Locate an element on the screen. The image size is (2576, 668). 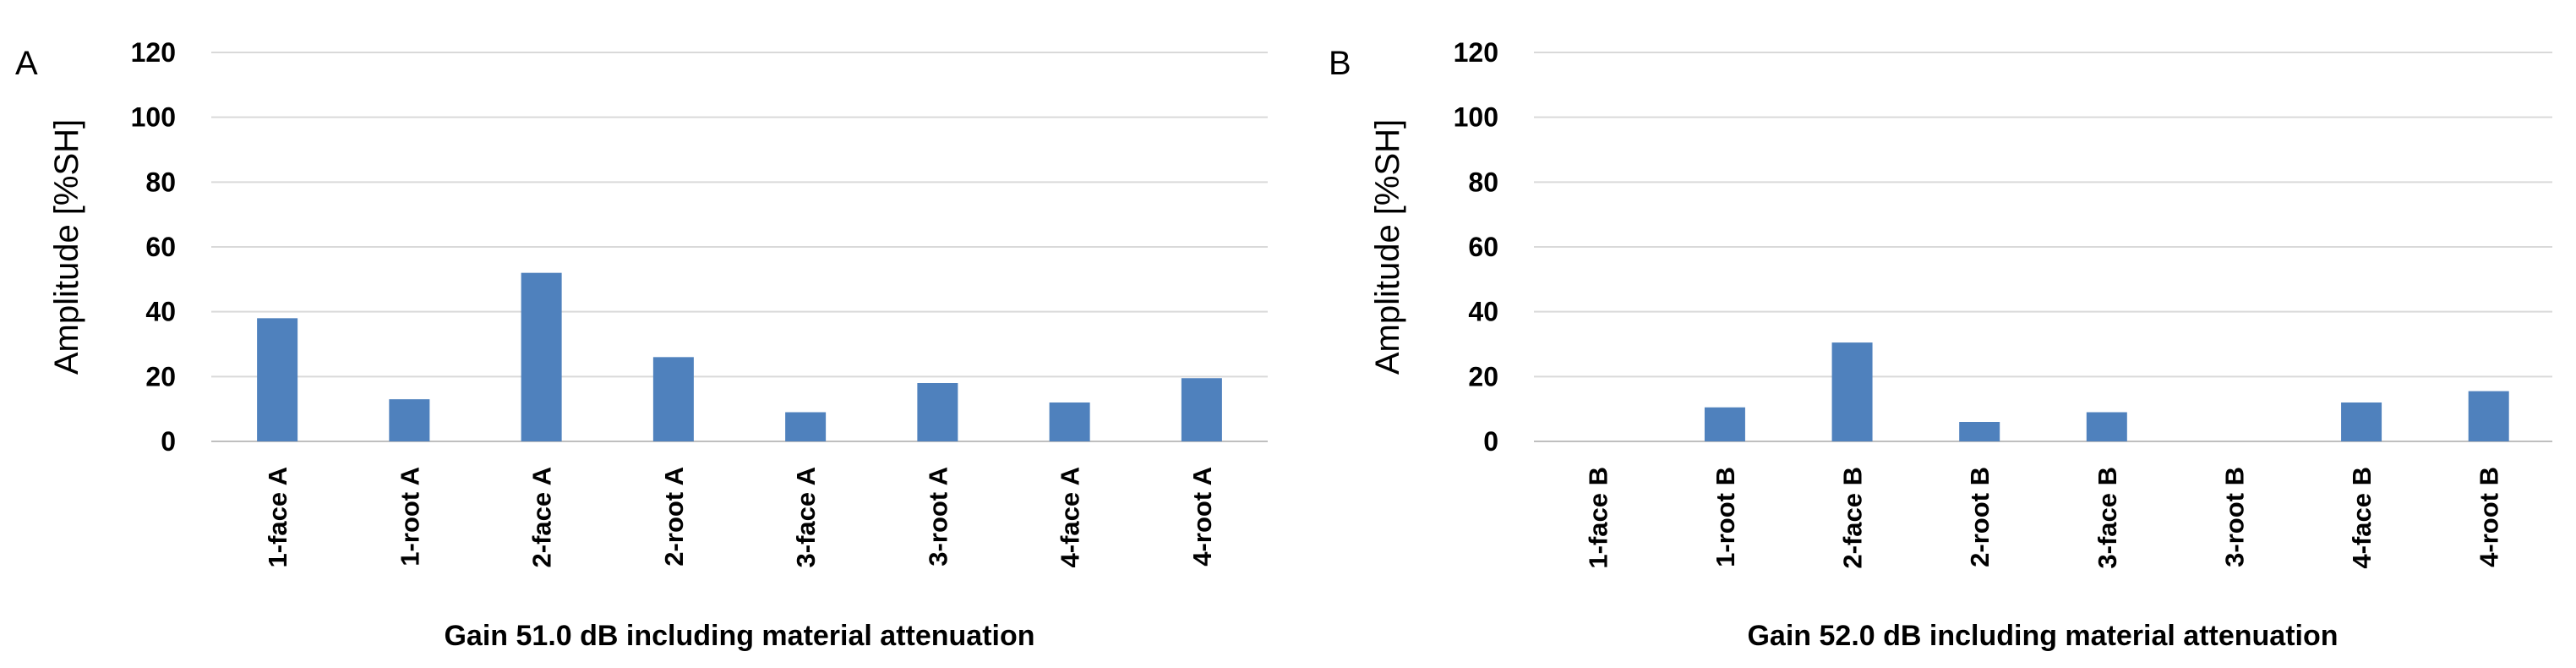
x-tick-label: 4-root A is located at coordinates (1202, 517).